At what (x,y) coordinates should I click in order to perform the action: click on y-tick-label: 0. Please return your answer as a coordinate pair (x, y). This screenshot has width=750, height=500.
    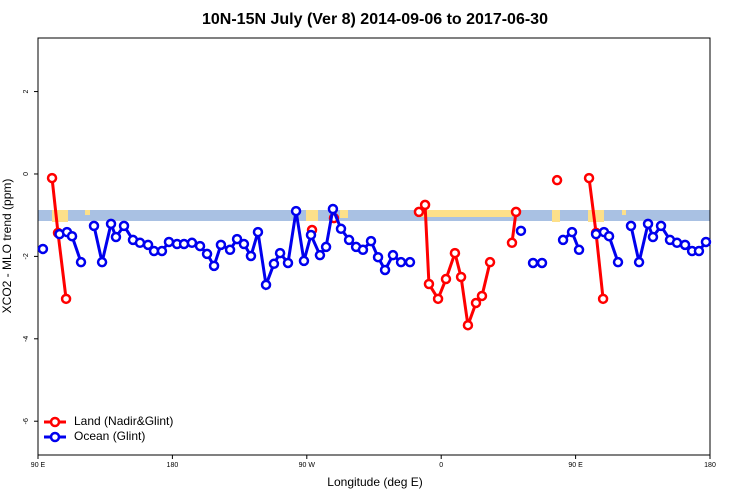
    Looking at the image, I should click on (26, 174).